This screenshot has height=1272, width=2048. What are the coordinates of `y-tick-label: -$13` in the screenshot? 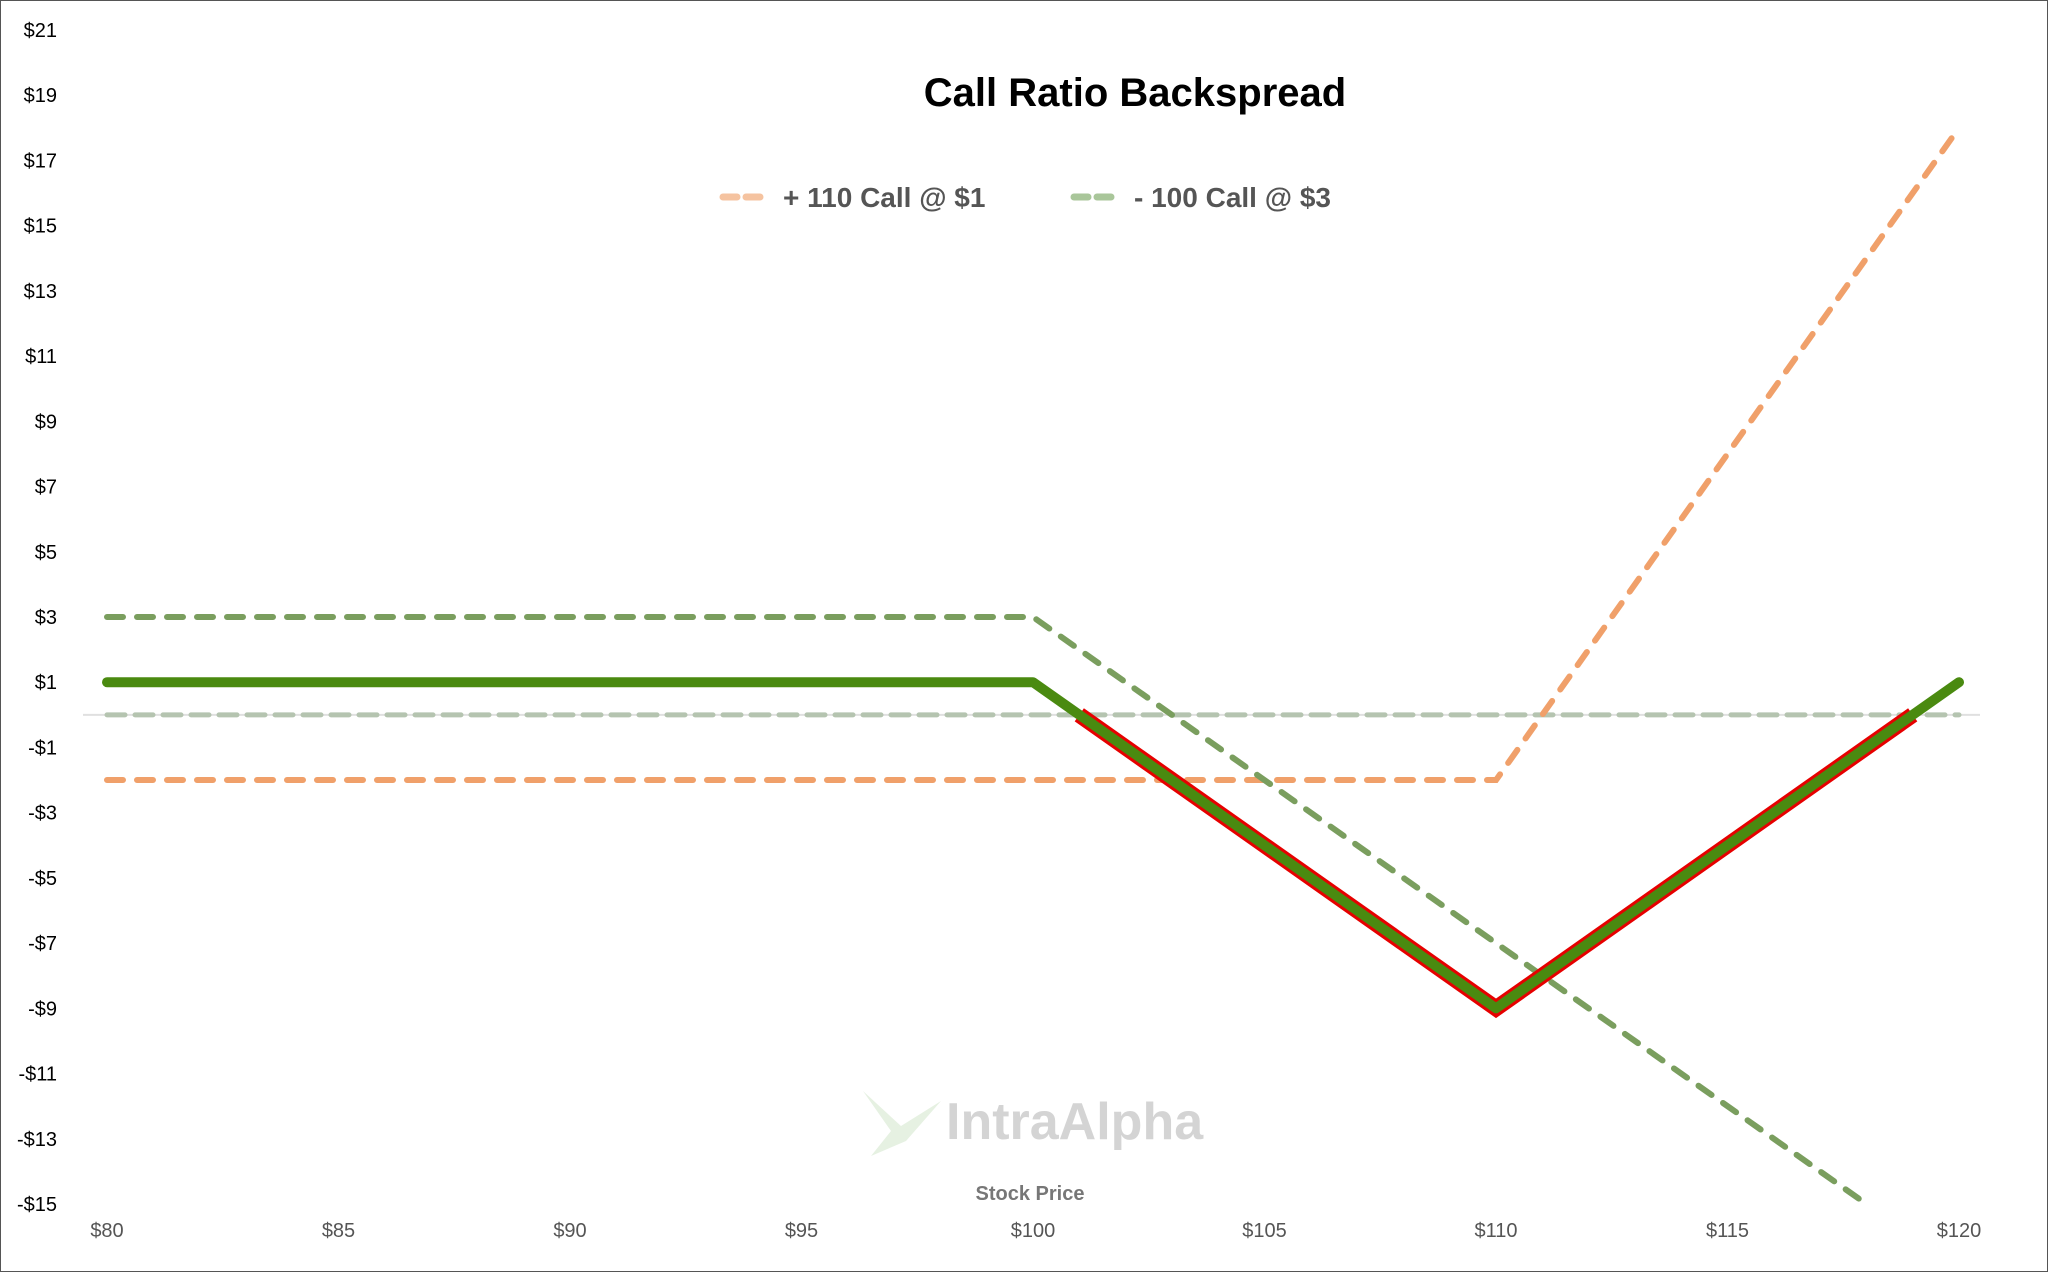 It's located at (37, 1140).